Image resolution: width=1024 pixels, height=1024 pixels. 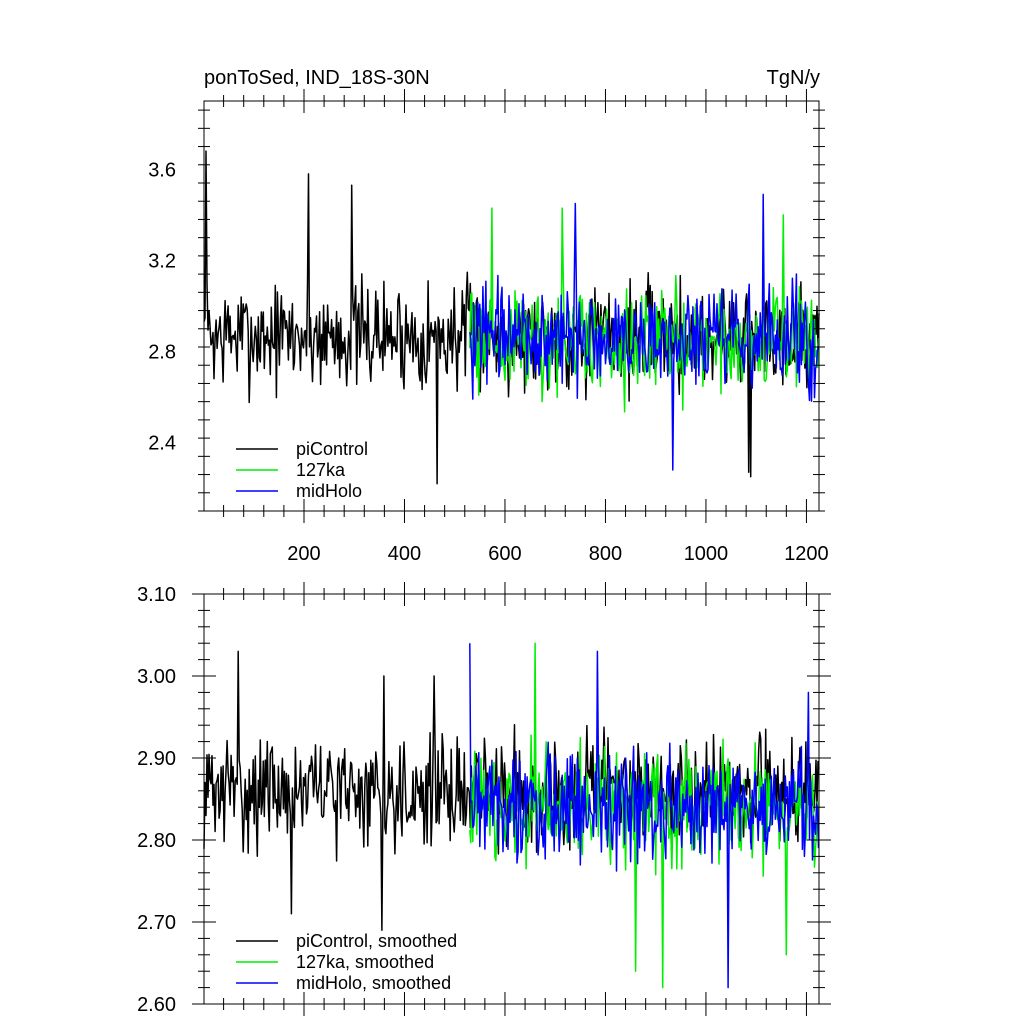 What do you see at coordinates (806, 554) in the screenshot?
I see `x-tick-label: 1200` at bounding box center [806, 554].